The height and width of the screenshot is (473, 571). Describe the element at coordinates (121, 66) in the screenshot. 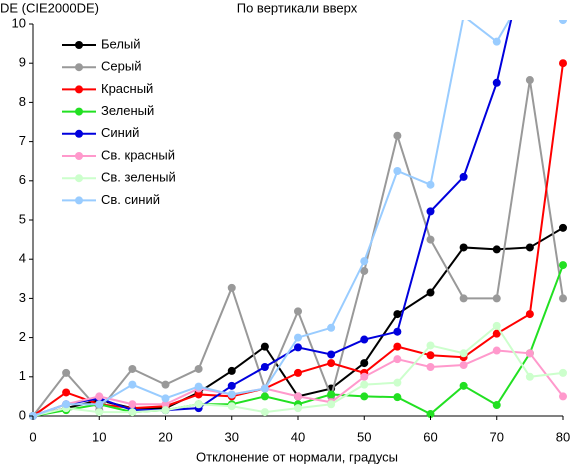

I see `legend-label: Серый` at that location.